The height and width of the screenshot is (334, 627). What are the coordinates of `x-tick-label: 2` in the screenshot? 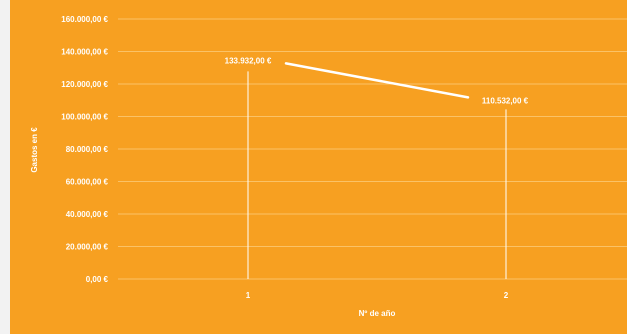 It's located at (506, 295).